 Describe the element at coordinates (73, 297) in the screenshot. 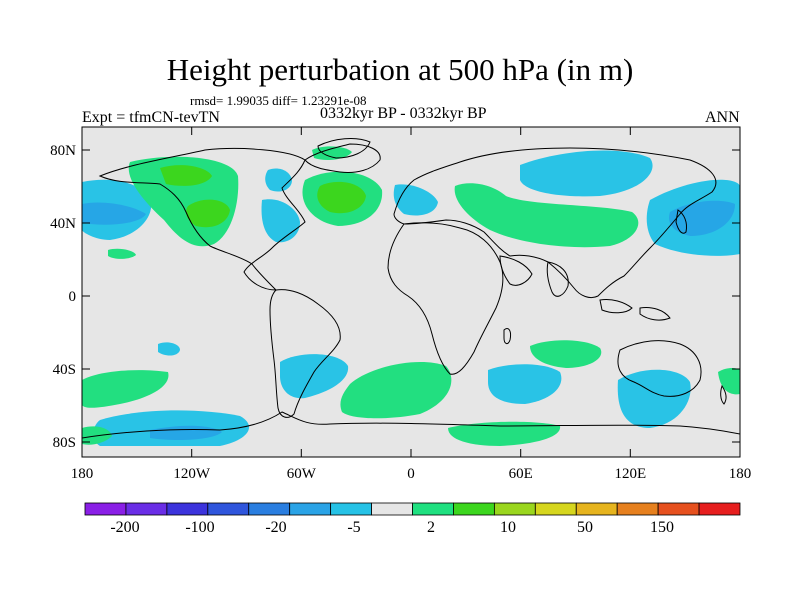

I see `y-tick-label: 0` at that location.